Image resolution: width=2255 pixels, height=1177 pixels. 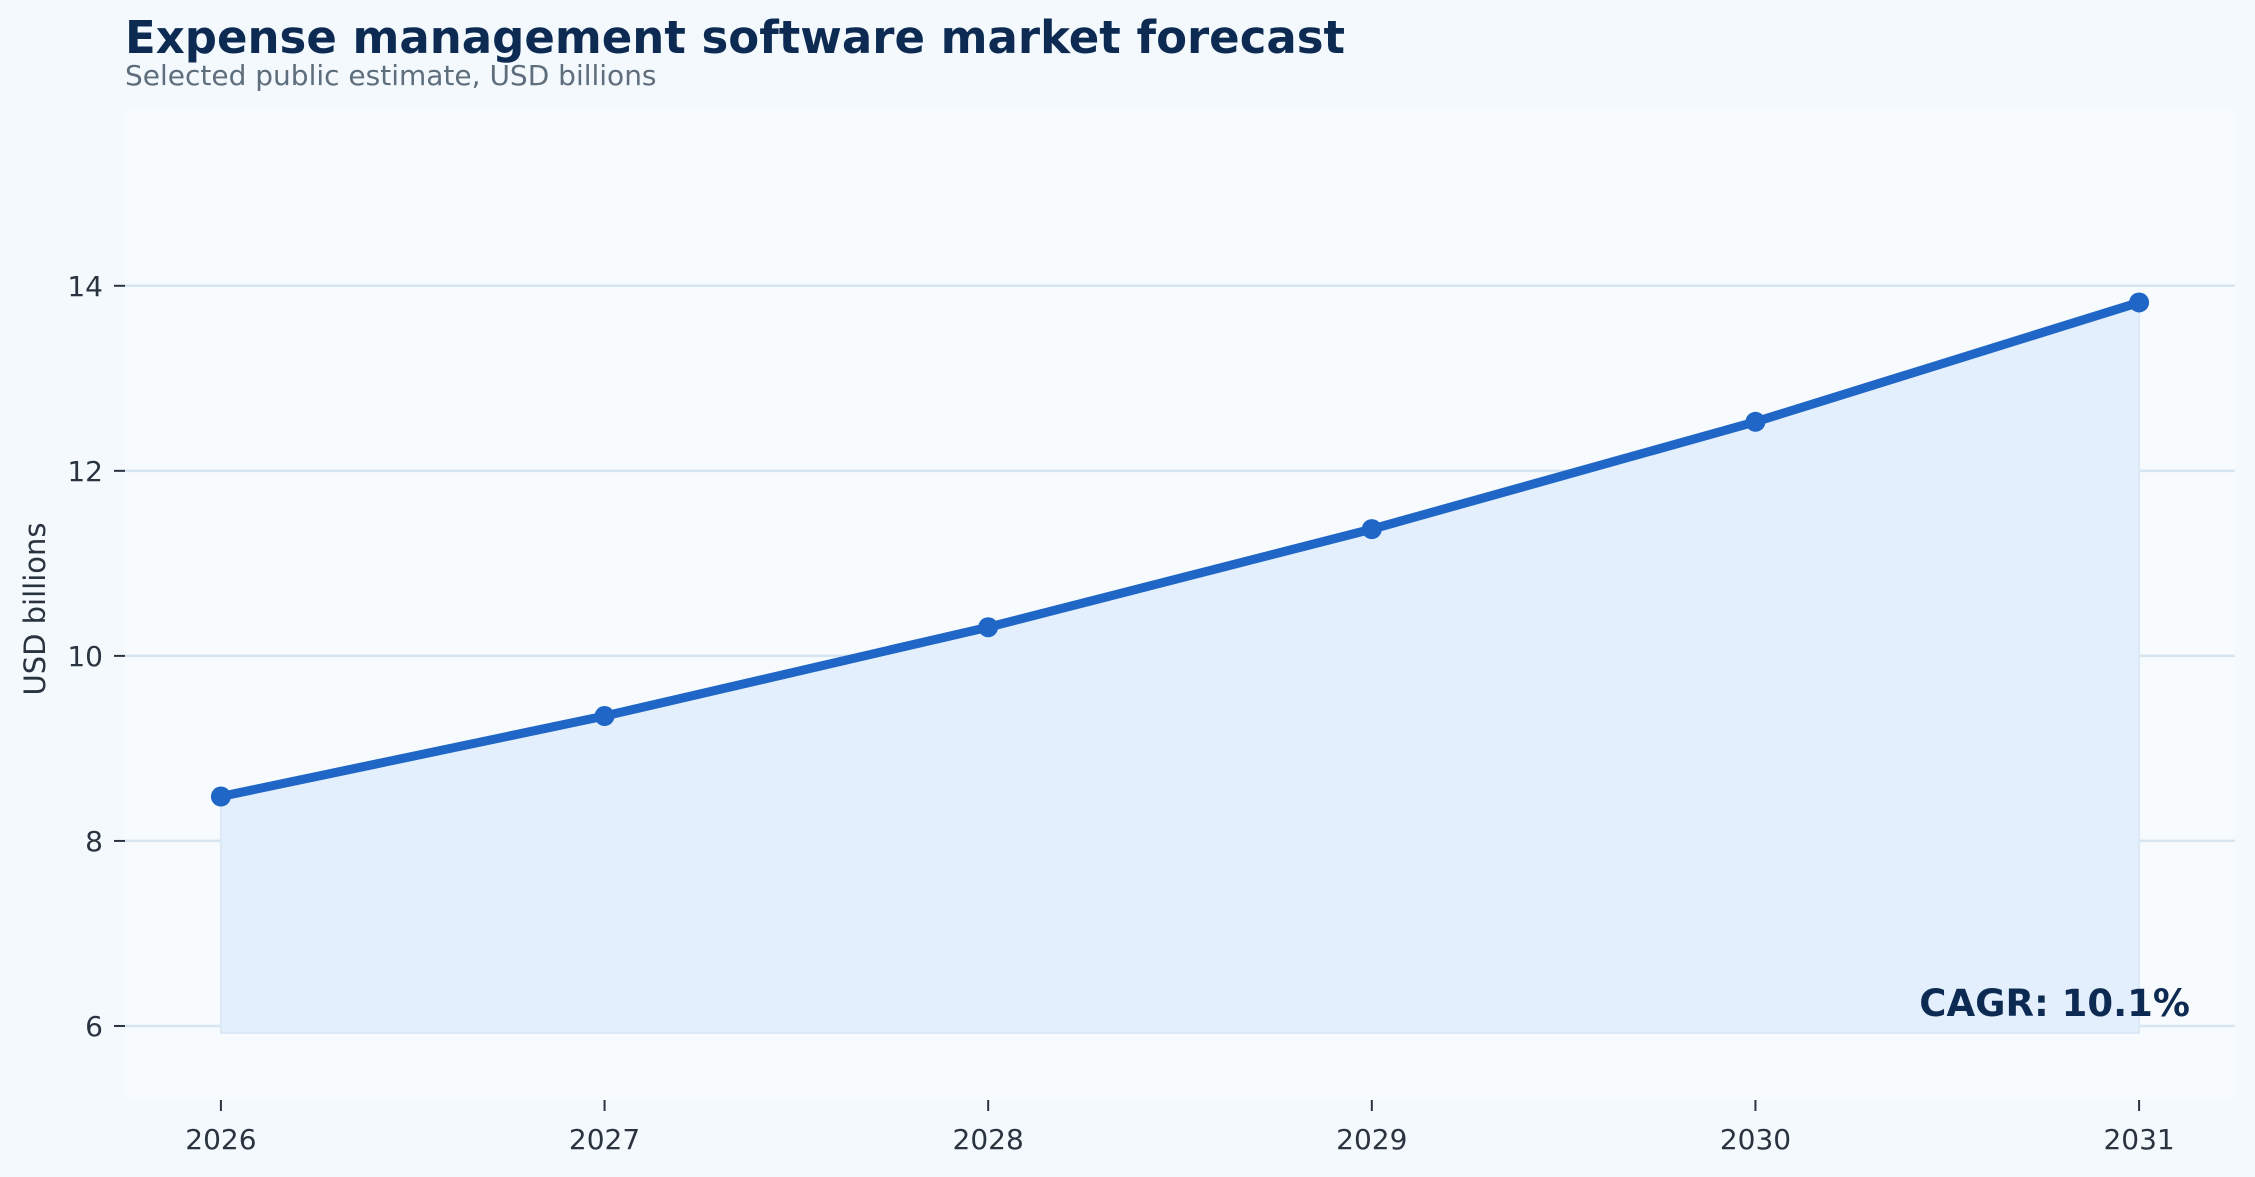 What do you see at coordinates (2138, 1139) in the screenshot?
I see `x-tick-label: 2031` at bounding box center [2138, 1139].